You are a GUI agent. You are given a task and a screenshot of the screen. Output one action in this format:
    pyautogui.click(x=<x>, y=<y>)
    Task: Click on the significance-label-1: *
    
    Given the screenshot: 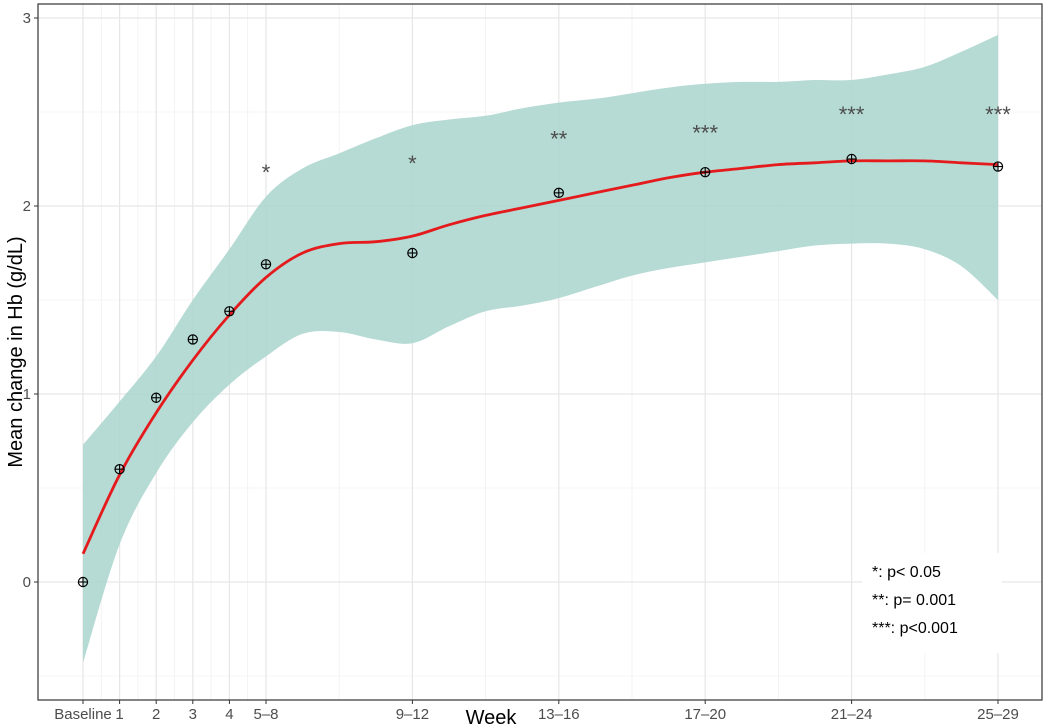 What is the action you would take?
    pyautogui.click(x=412, y=163)
    